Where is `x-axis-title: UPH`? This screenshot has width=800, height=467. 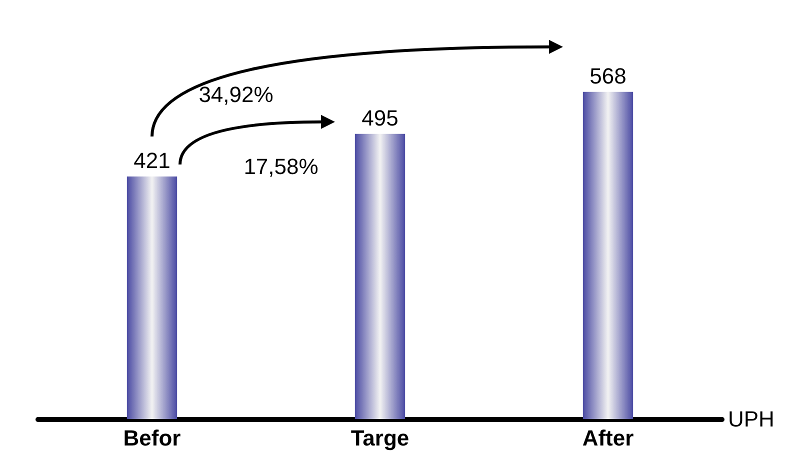 x-axis-title: UPH is located at coordinates (751, 419).